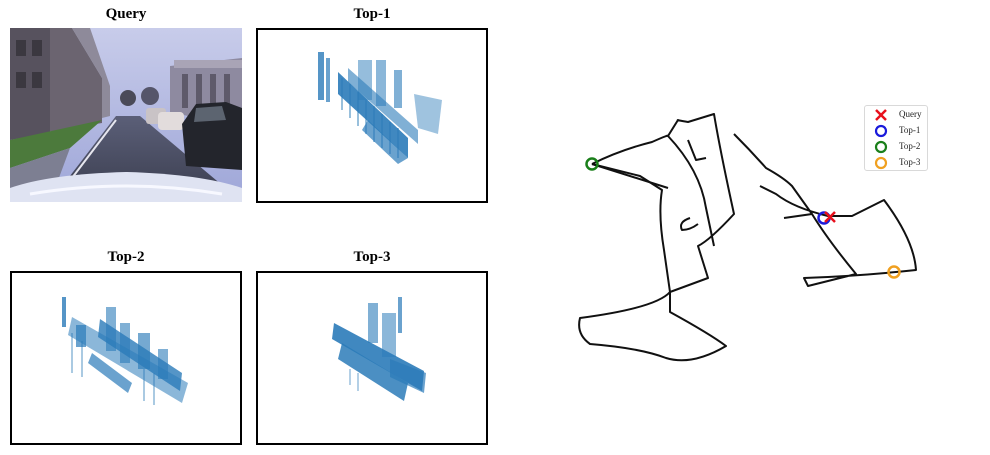 This screenshot has width=990, height=455. Describe the element at coordinates (897, 163) in the screenshot. I see `legend-item-top3: Top-3` at that location.